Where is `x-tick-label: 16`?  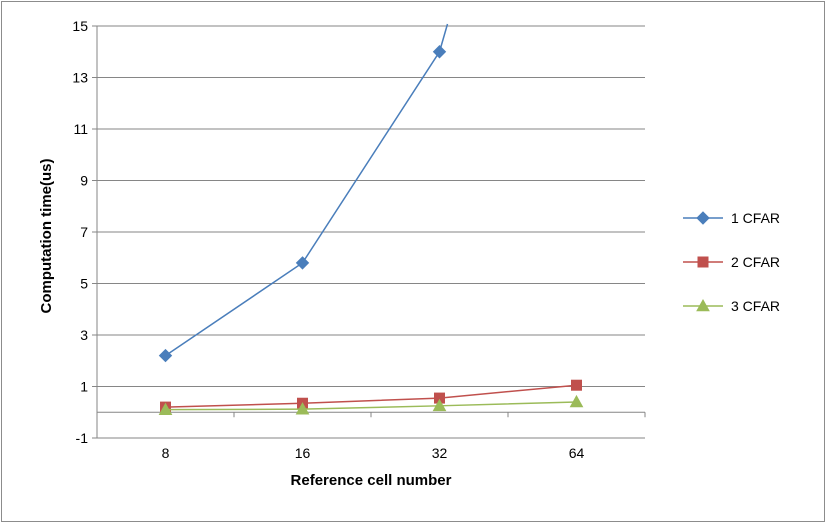
x-tick-label: 16 is located at coordinates (303, 453).